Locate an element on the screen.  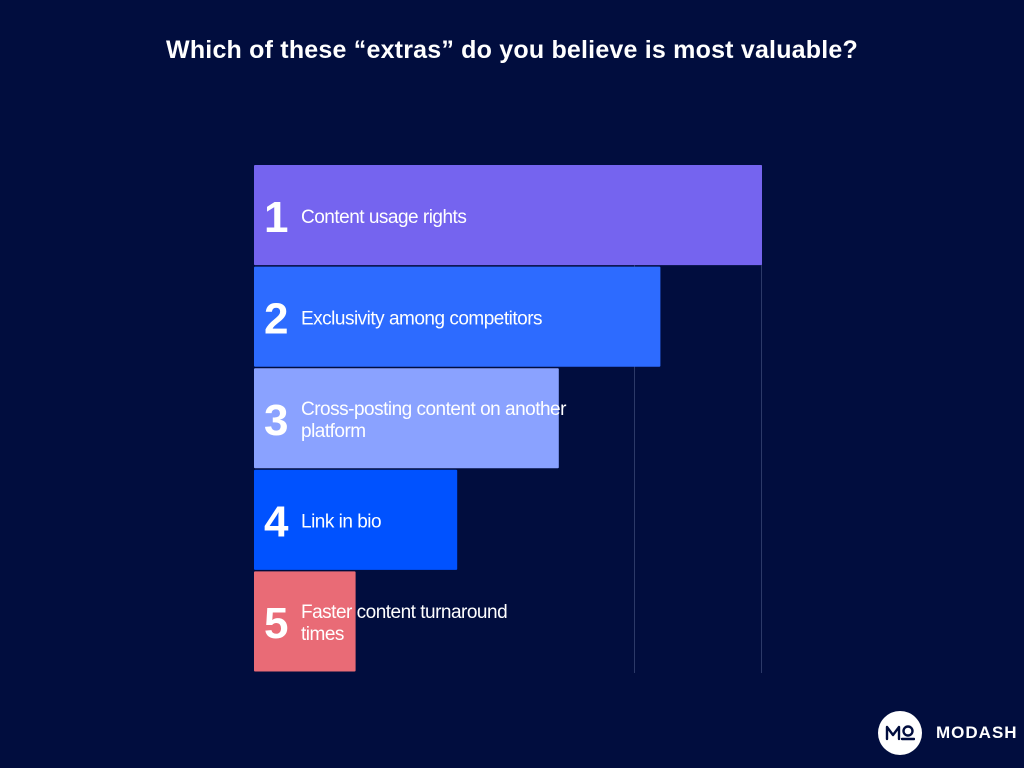
bar-label: Cross-posting content on another platform is located at coordinates (434, 420).